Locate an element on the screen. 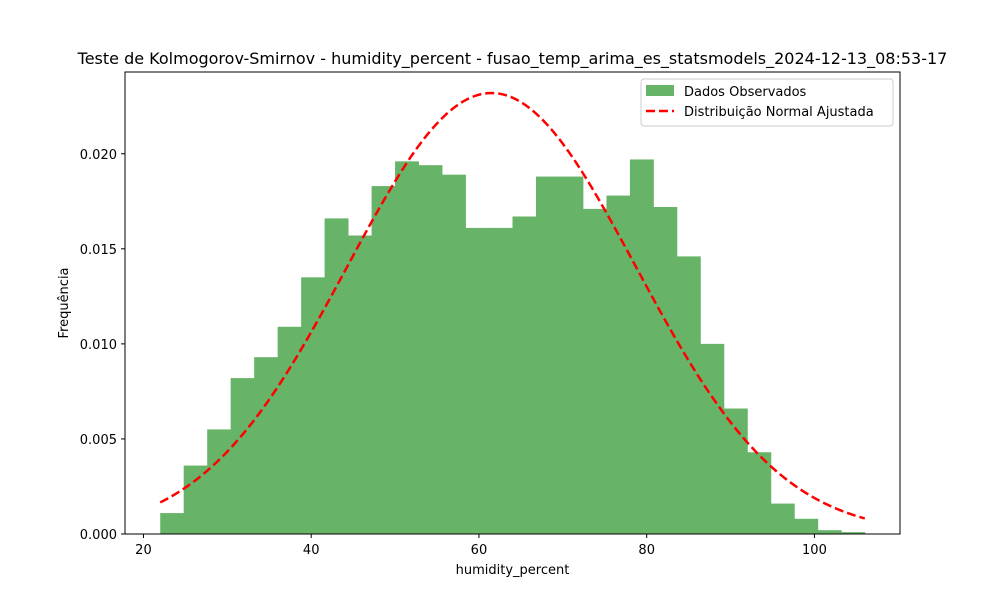  legend-label-normal-fit: Distribuição Normal Ajustada is located at coordinates (779, 112).